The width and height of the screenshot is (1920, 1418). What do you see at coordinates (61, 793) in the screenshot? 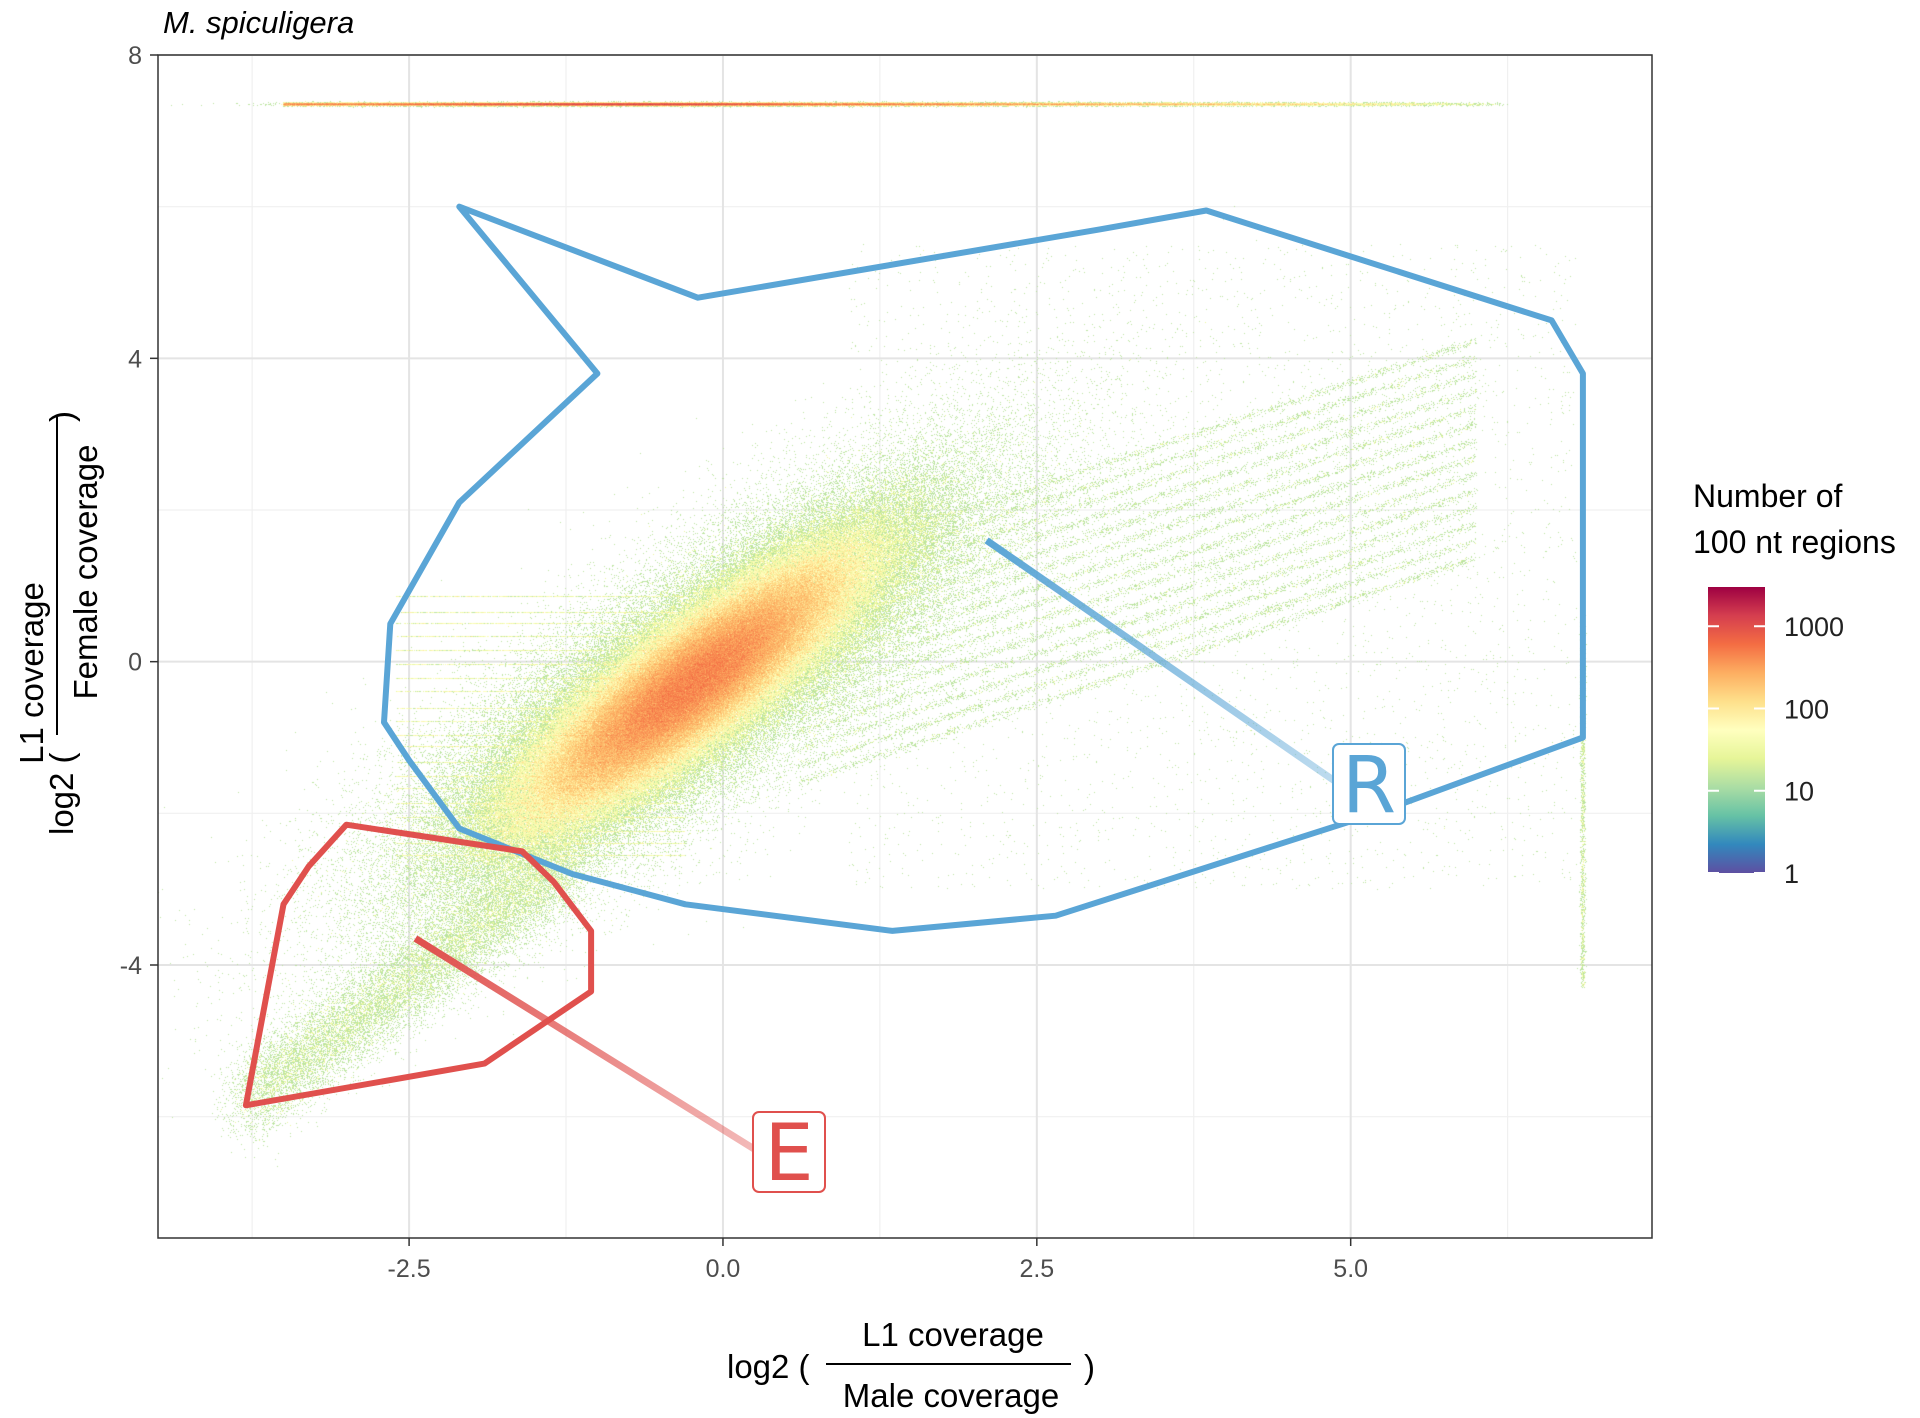
I see `y-axis-label-prefix: log2 (` at bounding box center [61, 793].